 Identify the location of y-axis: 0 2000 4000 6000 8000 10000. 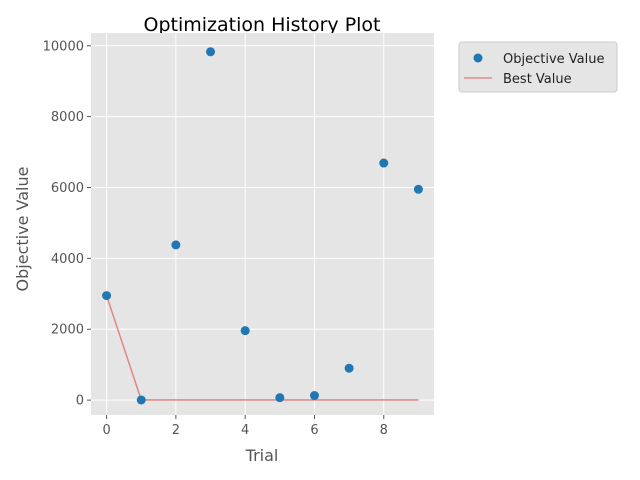
(67, 224).